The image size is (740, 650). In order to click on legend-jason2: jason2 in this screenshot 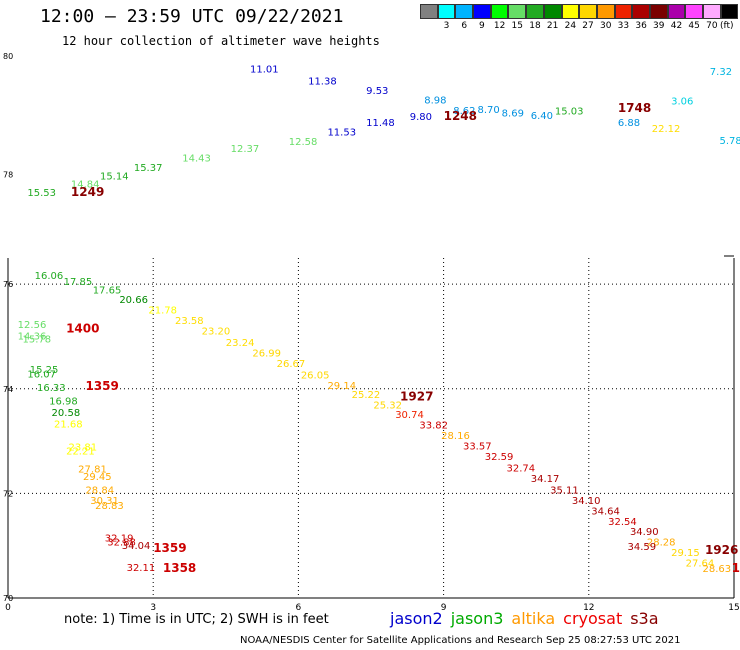, I will do `click(416, 618)`.